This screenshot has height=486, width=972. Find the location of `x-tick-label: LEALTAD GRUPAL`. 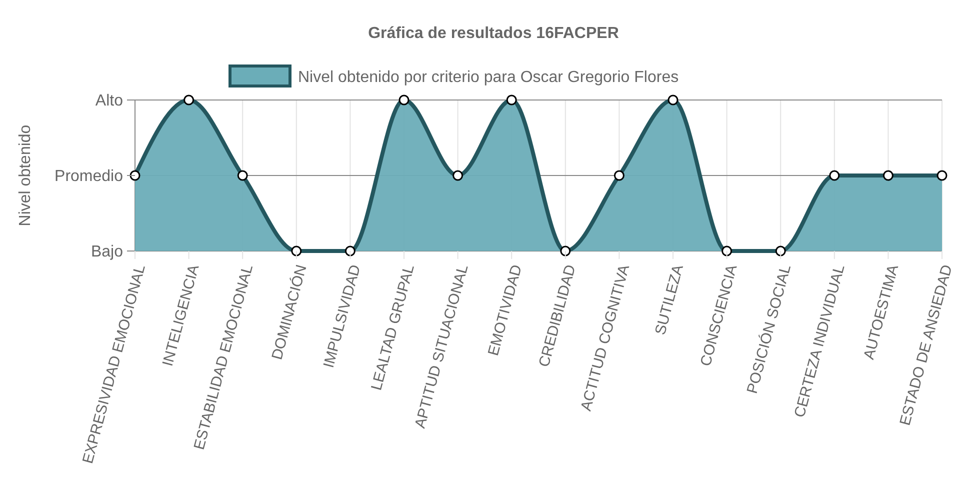

x-tick-label: LEALTAD GRUPAL is located at coordinates (393, 327).